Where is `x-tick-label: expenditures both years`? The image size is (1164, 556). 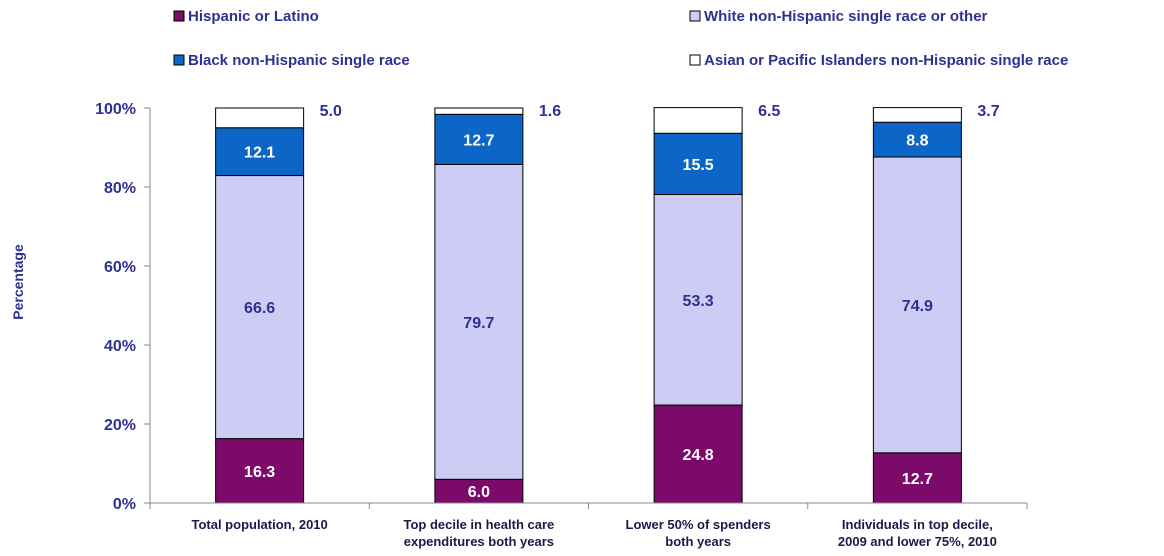
x-tick-label: expenditures both years is located at coordinates (479, 541).